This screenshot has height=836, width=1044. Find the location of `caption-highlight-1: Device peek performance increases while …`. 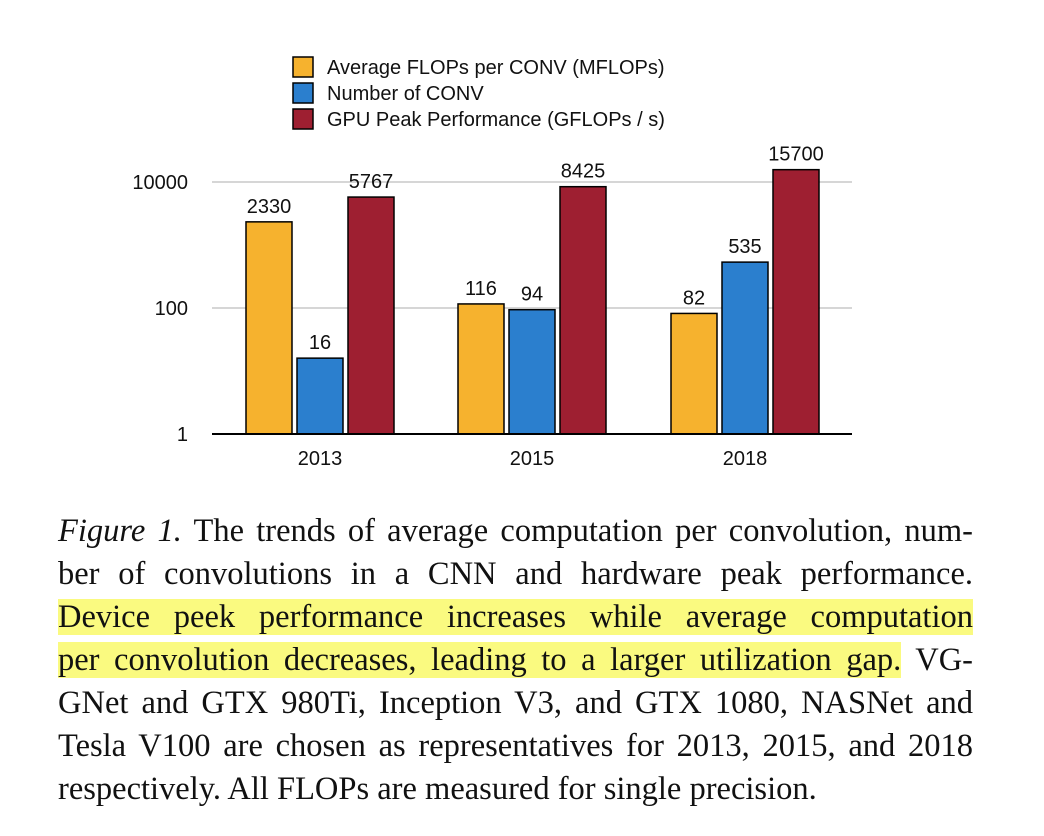

caption-highlight-1: Device peek performance increases while … is located at coordinates (515, 617).